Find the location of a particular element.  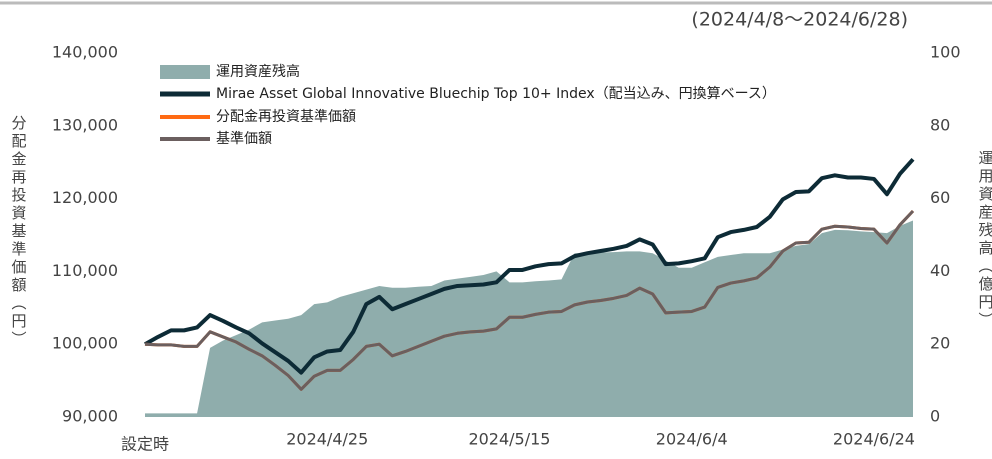

y-tick-label: 140,000 is located at coordinates (85, 52).